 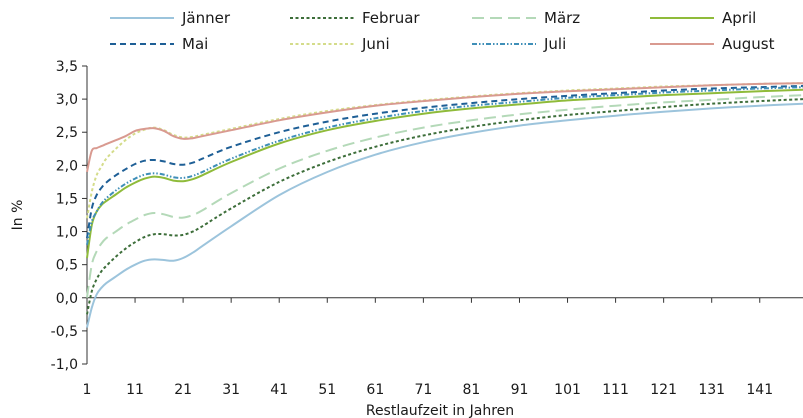 I want to click on legend-item: August, so click(x=712, y=44).